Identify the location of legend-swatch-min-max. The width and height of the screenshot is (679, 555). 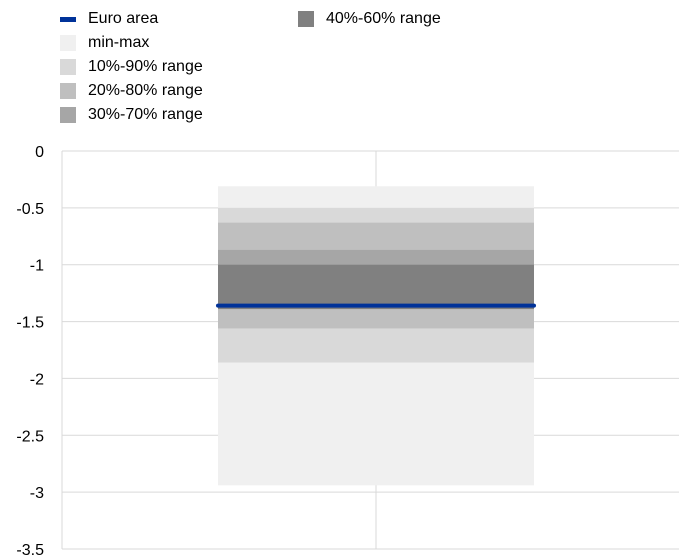
(68, 43).